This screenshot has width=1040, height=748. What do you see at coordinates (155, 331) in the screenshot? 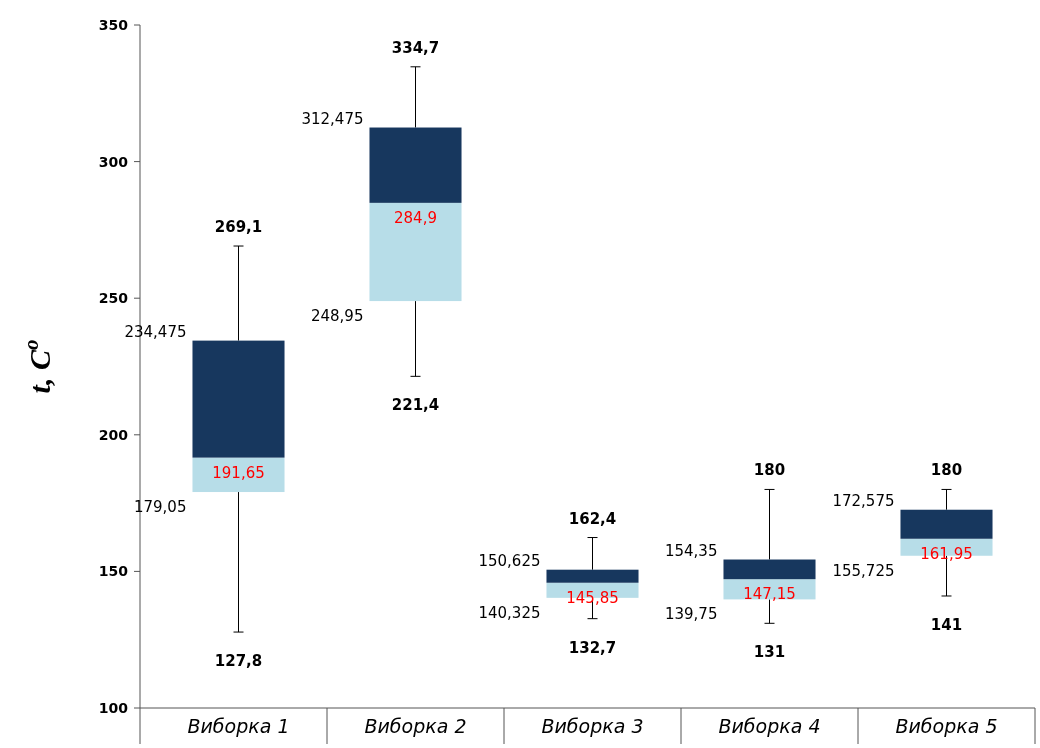
I see `annotation: 234,475` at bounding box center [155, 331].